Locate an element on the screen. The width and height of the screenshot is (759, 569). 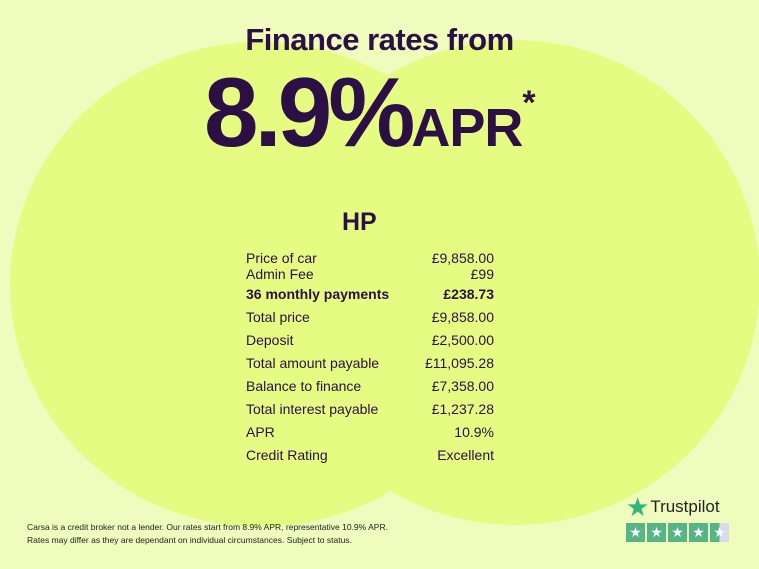
row-label: Price of car is located at coordinates (281, 258).